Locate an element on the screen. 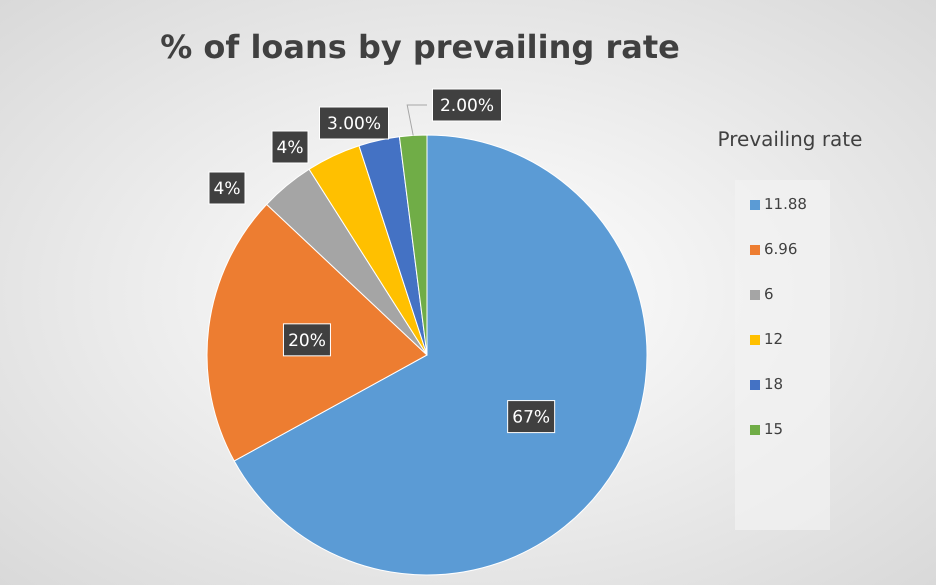 The width and height of the screenshot is (936, 585). data-label: 67% is located at coordinates (531, 418).